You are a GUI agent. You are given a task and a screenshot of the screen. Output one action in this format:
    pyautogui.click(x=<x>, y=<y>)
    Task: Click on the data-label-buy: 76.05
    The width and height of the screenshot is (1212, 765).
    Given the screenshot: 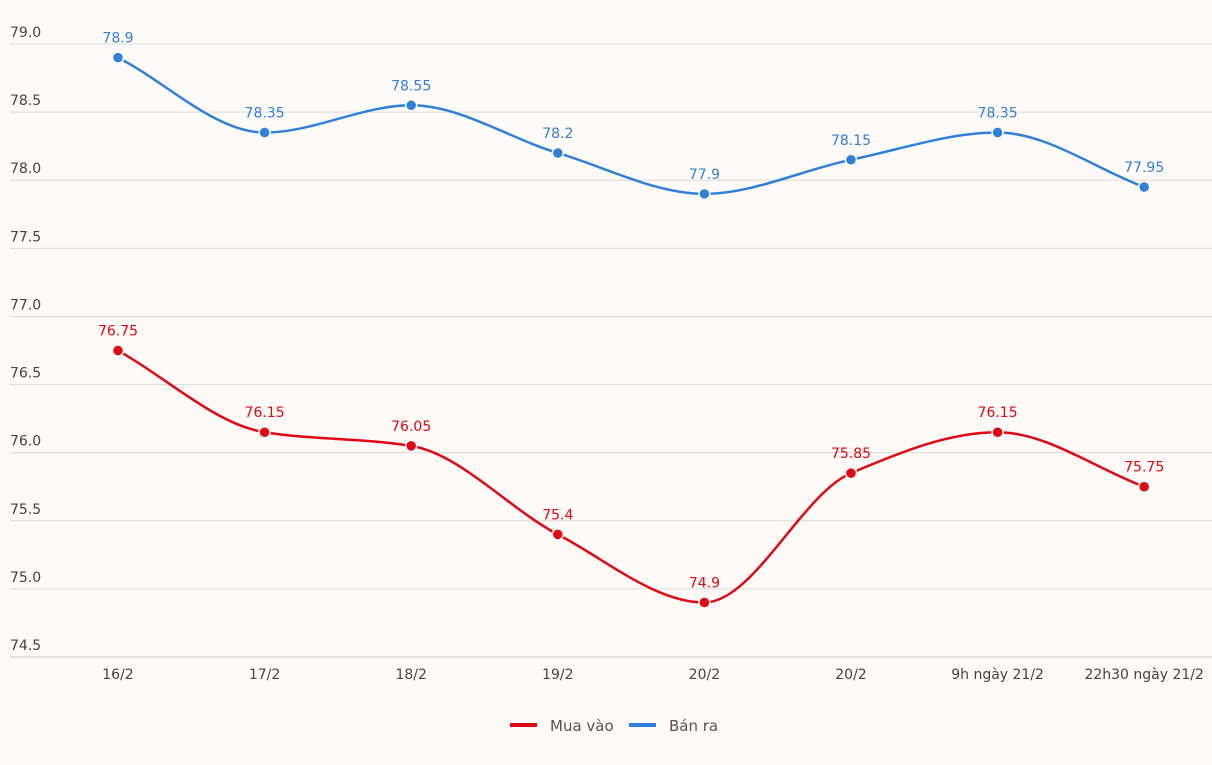 What is the action you would take?
    pyautogui.click(x=411, y=427)
    